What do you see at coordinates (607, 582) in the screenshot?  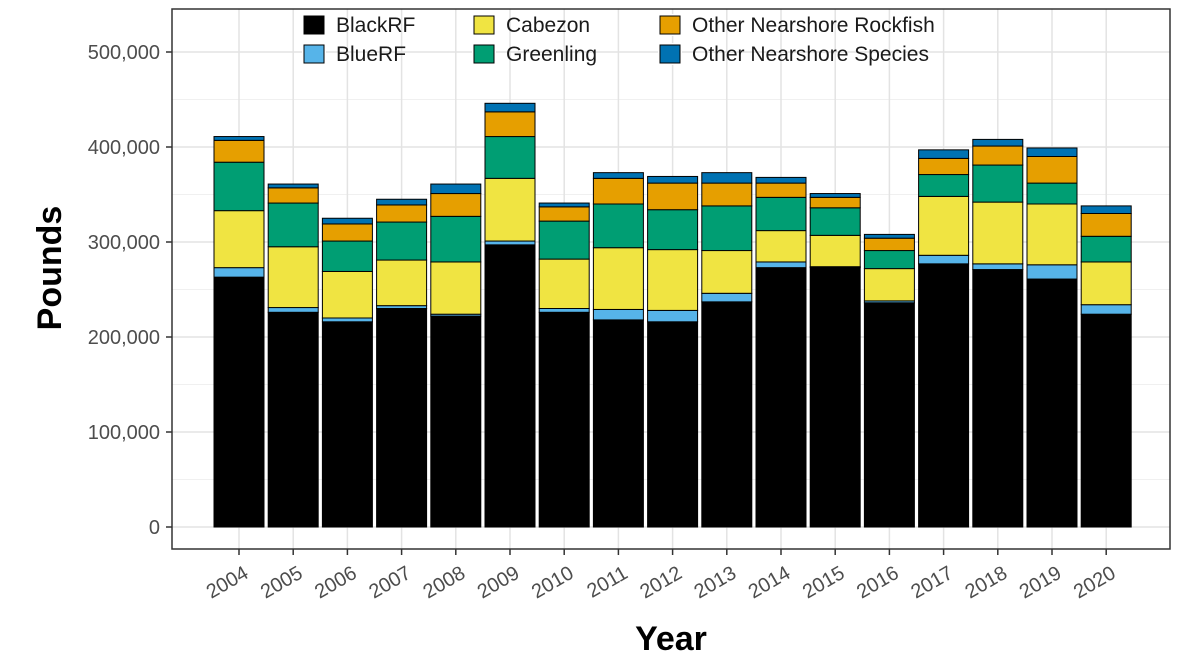 I see `x-tick-label: 2011` at bounding box center [607, 582].